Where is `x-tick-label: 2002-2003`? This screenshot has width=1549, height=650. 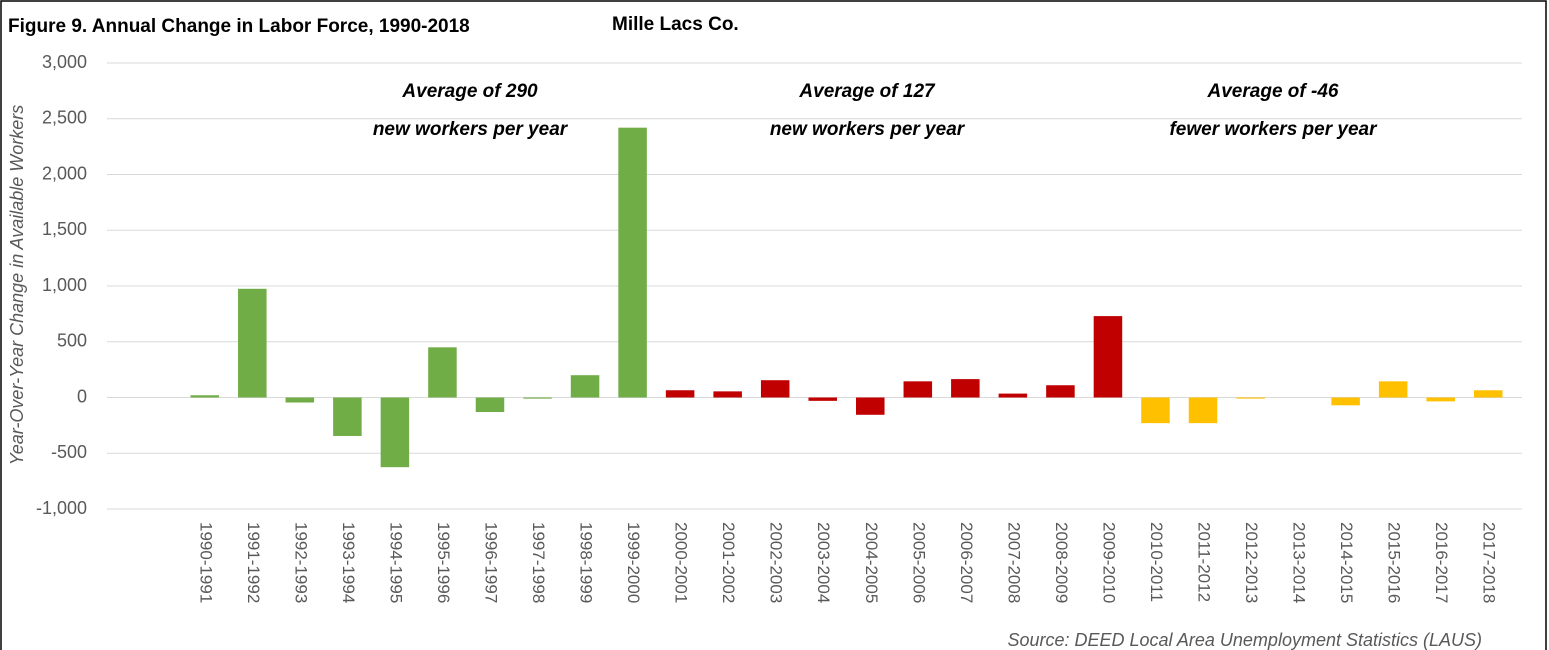
x-tick-label: 2002-2003 is located at coordinates (776, 562).